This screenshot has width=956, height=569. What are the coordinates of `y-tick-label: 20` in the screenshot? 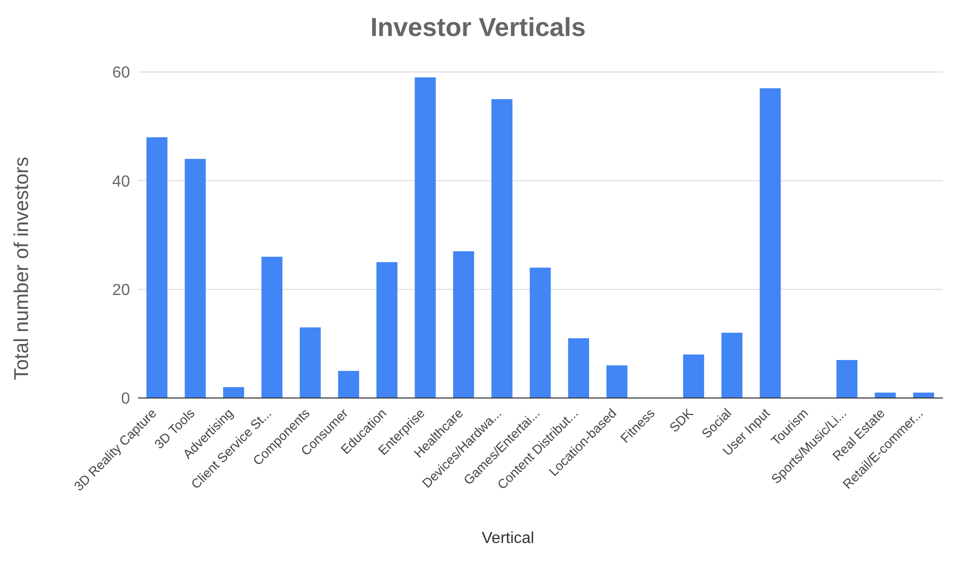 It's located at (121, 291).